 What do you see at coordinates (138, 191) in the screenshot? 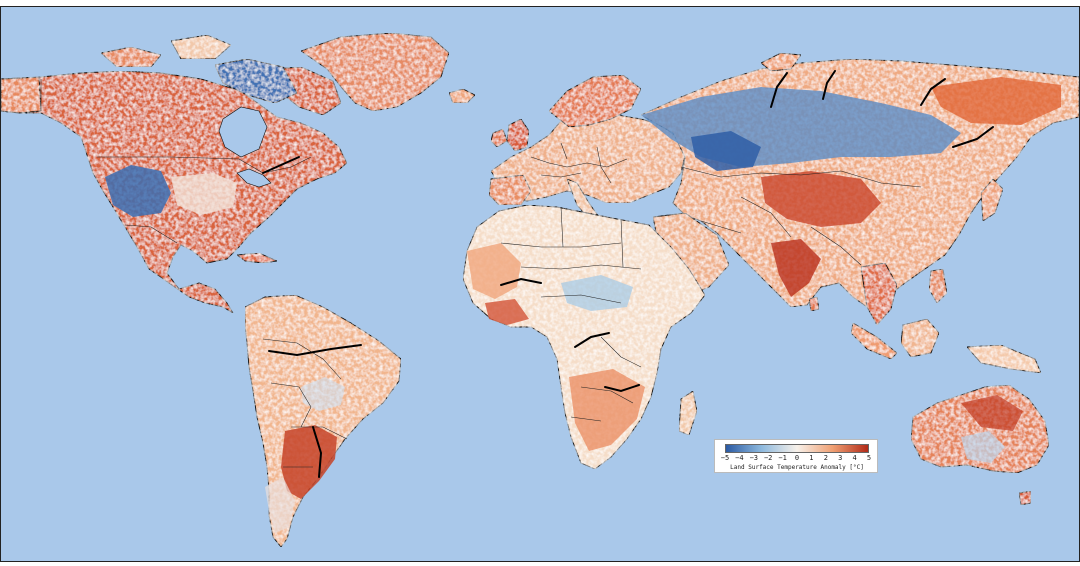
I see `cold-anomaly-rockies` at bounding box center [138, 191].